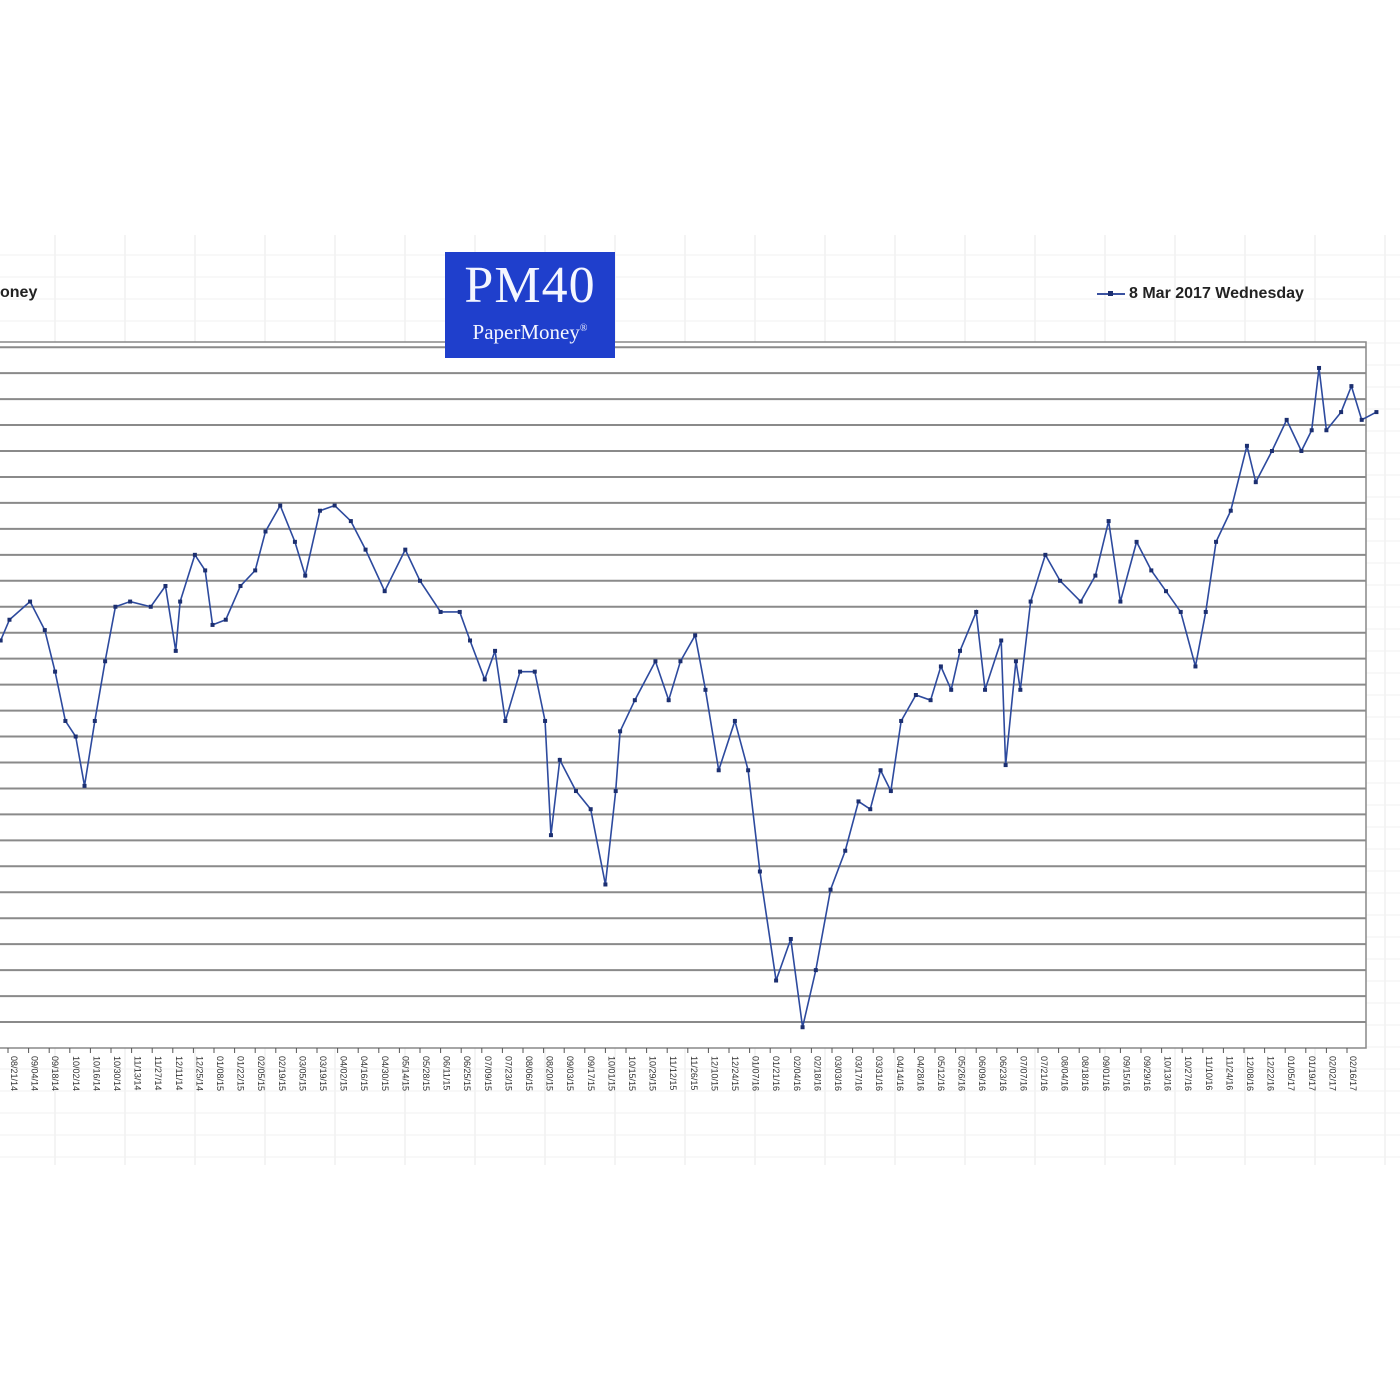  Describe the element at coordinates (797, 1073) in the screenshot. I see `x-tick-label: 02/04/16` at that location.